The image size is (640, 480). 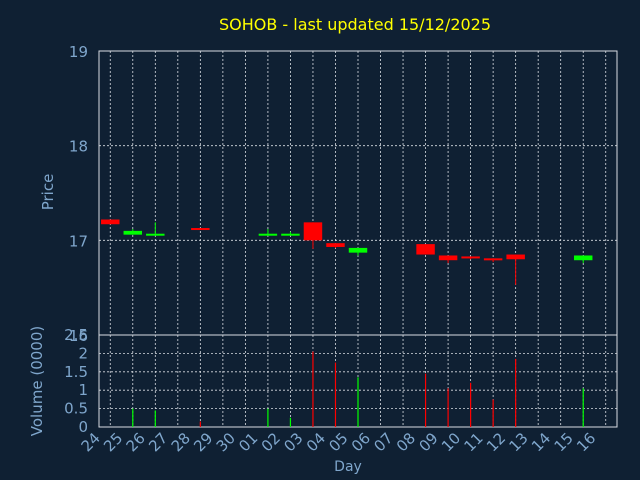 I want to click on volume-tick-label: 2.5, so click(x=76, y=335).